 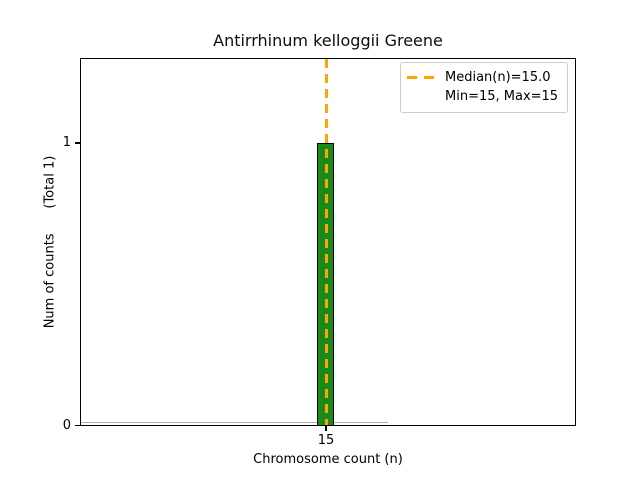 I want to click on legend-entry-median: Median(n)=15.0, so click(x=482, y=77).